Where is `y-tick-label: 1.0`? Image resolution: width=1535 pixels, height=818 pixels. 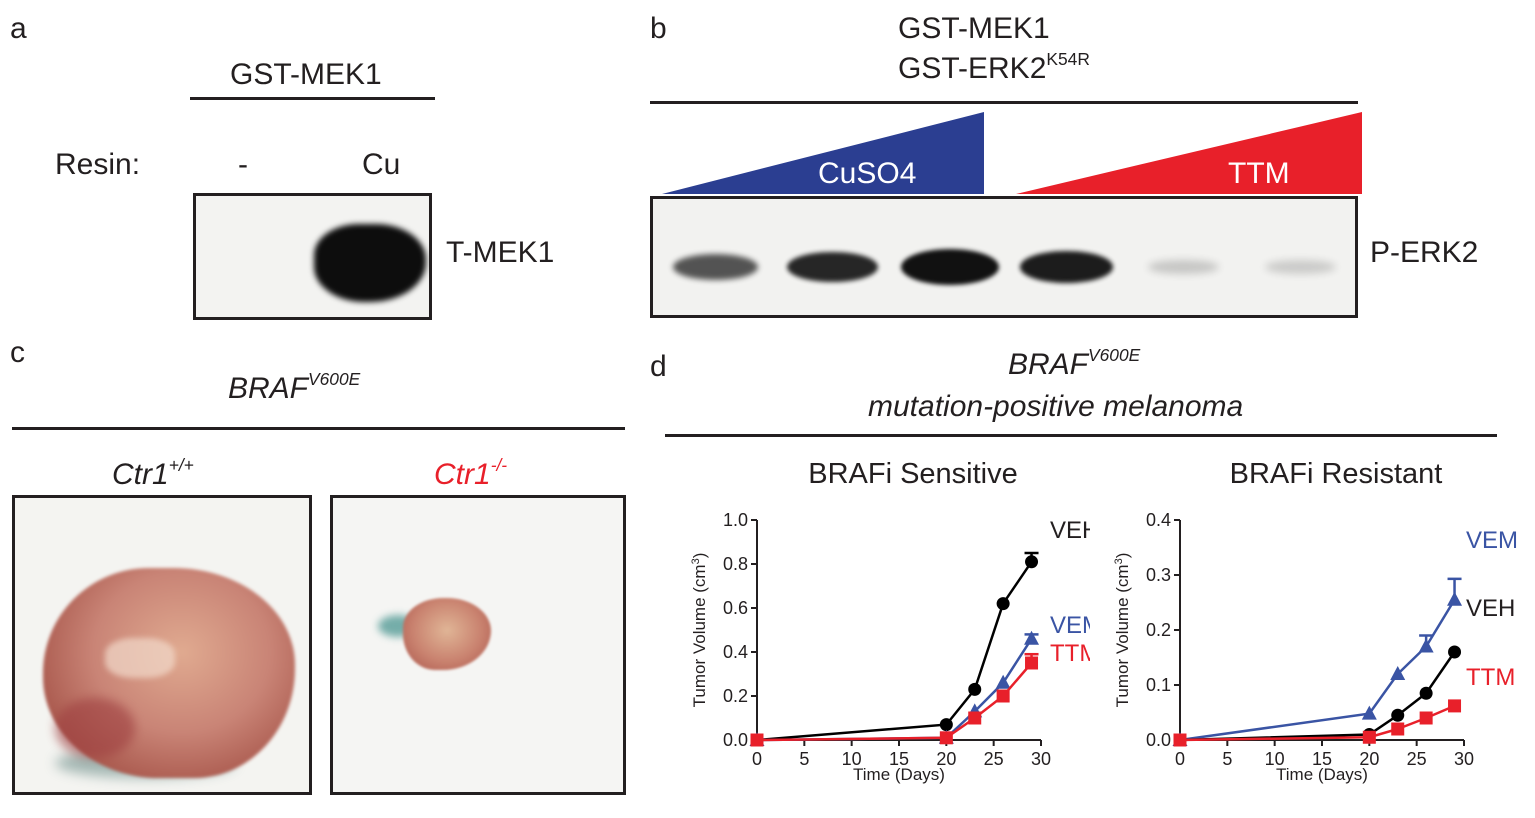
y-tick-label: 1.0 is located at coordinates (735, 520).